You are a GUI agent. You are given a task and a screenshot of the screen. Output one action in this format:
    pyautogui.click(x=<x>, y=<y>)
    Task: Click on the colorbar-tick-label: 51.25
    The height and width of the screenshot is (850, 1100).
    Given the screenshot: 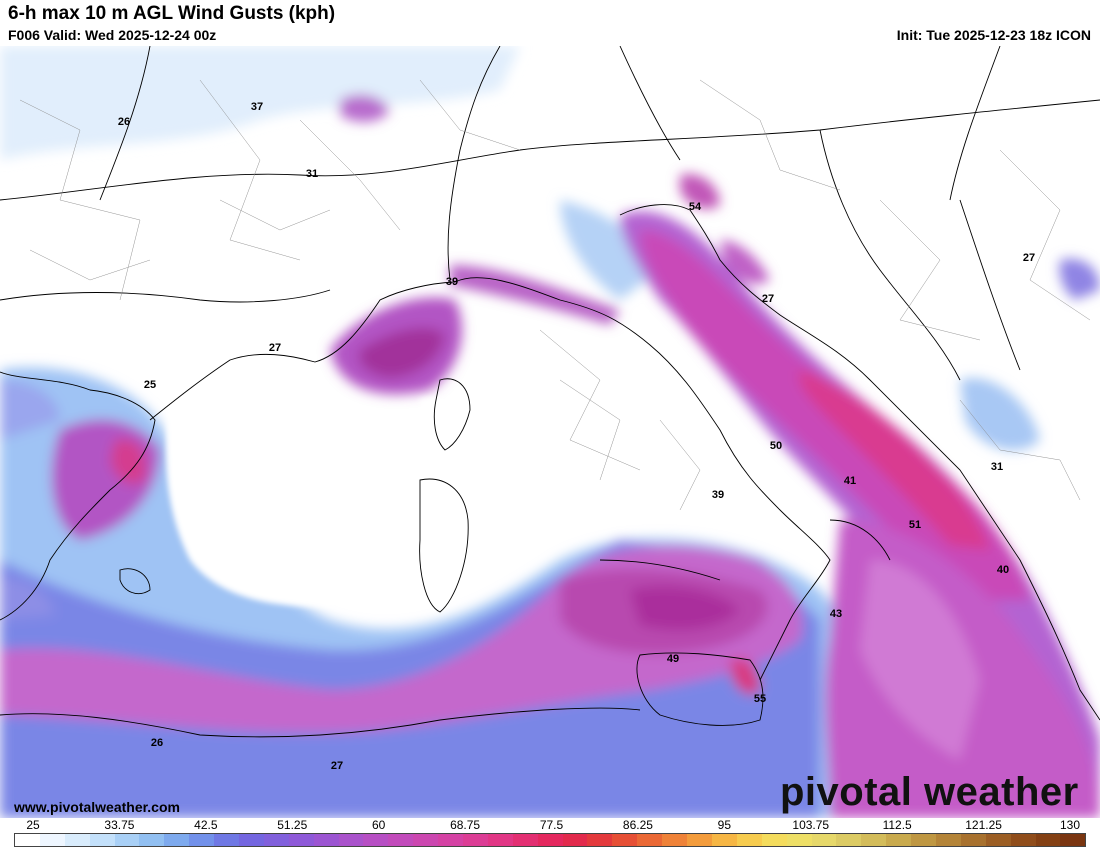 What is the action you would take?
    pyautogui.click(x=292, y=825)
    